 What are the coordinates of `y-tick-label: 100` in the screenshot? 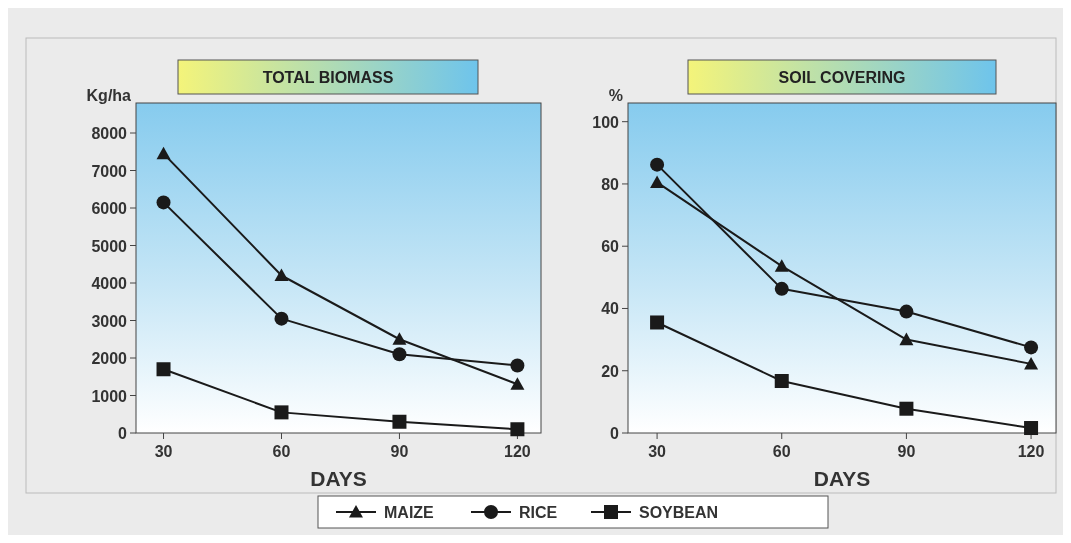 It's located at (606, 122).